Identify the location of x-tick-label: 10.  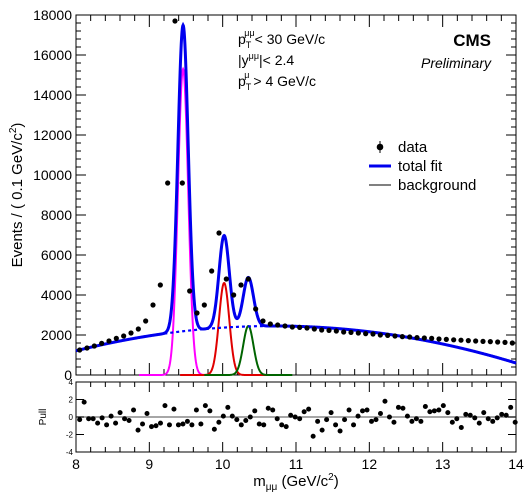
(223, 464).